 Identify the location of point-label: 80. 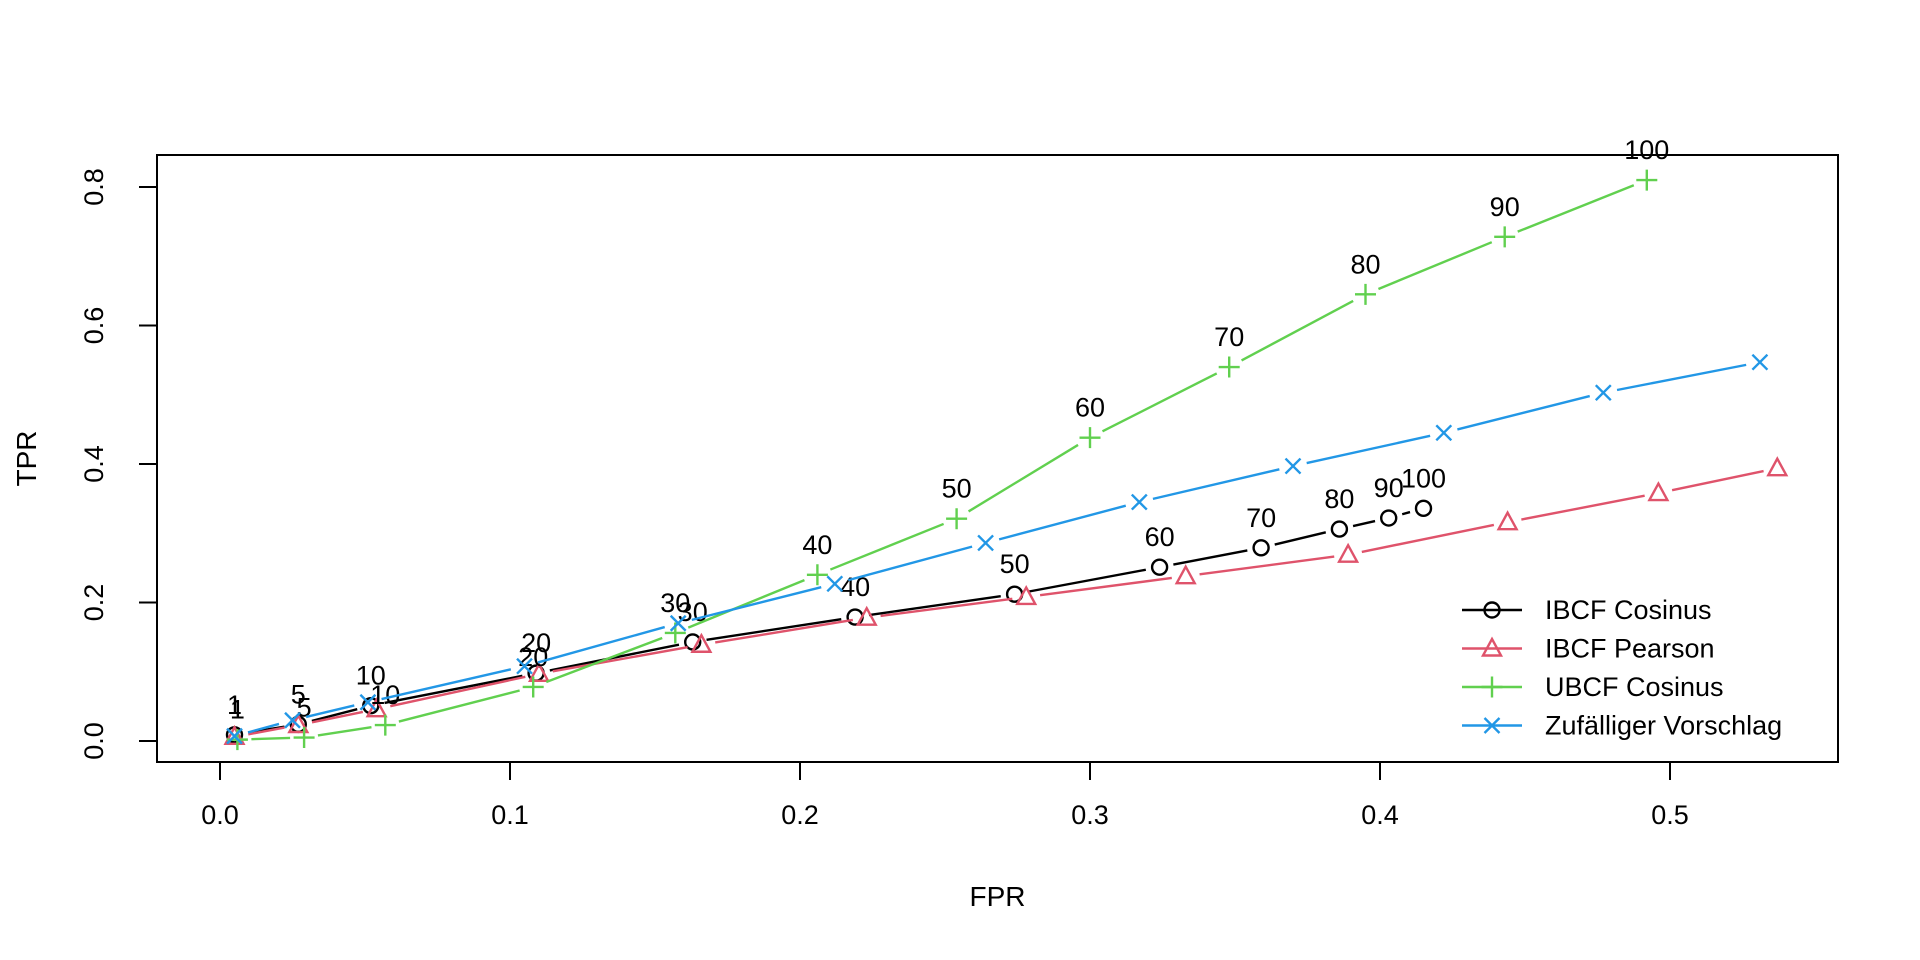
(1339, 499).